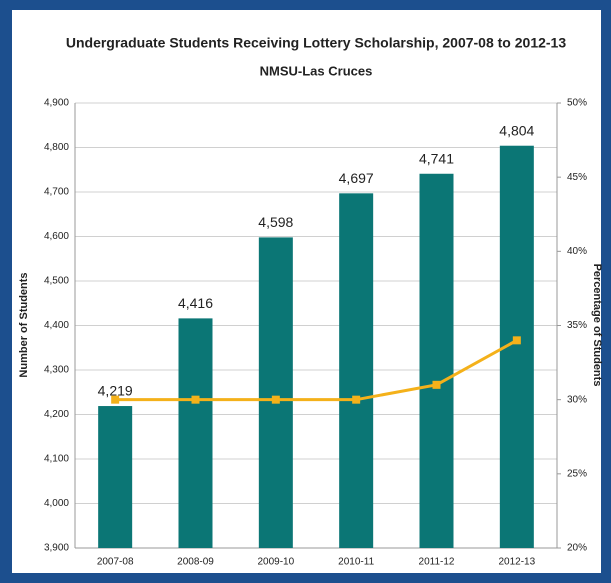  What do you see at coordinates (577, 548) in the screenshot?
I see `y2-tick-label: 20%` at bounding box center [577, 548].